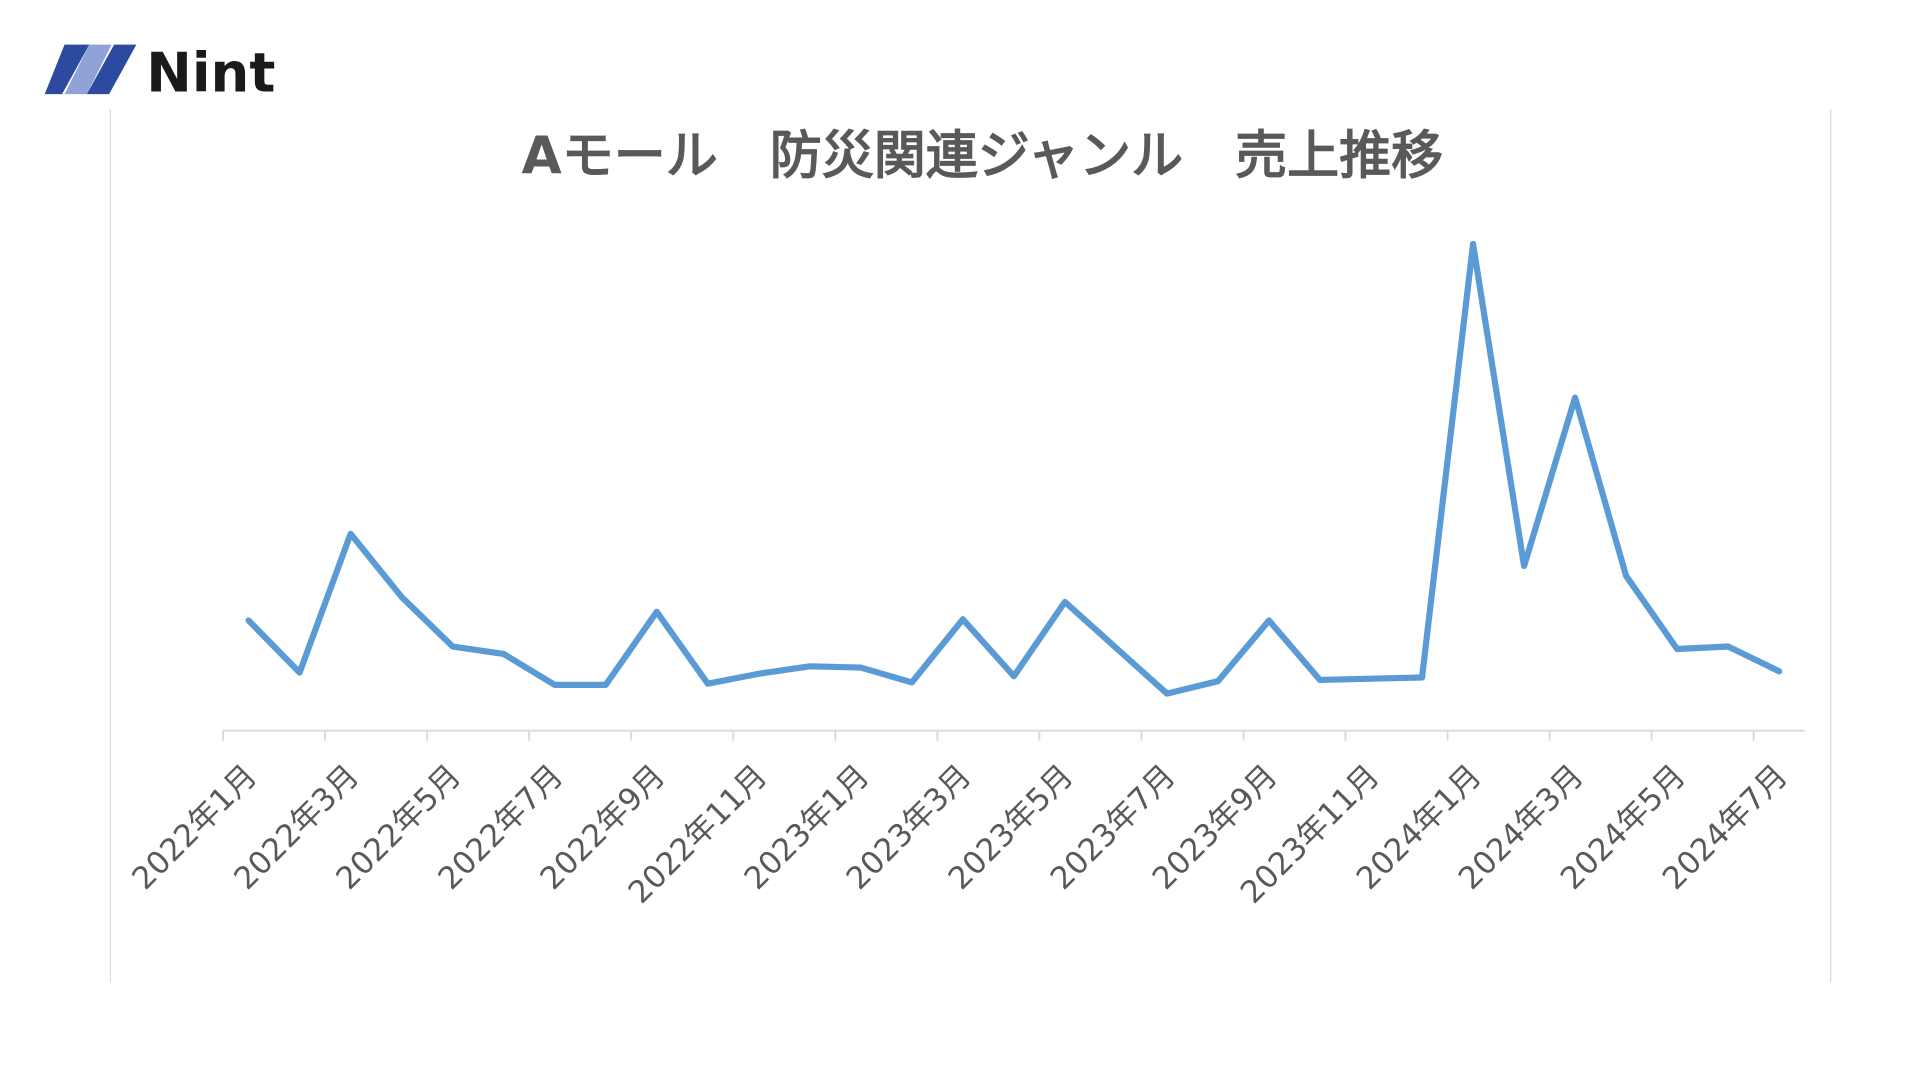 This screenshot has height=1080, width=1920. Describe the element at coordinates (210, 73) in the screenshot. I see `logo-text: Nint` at that location.